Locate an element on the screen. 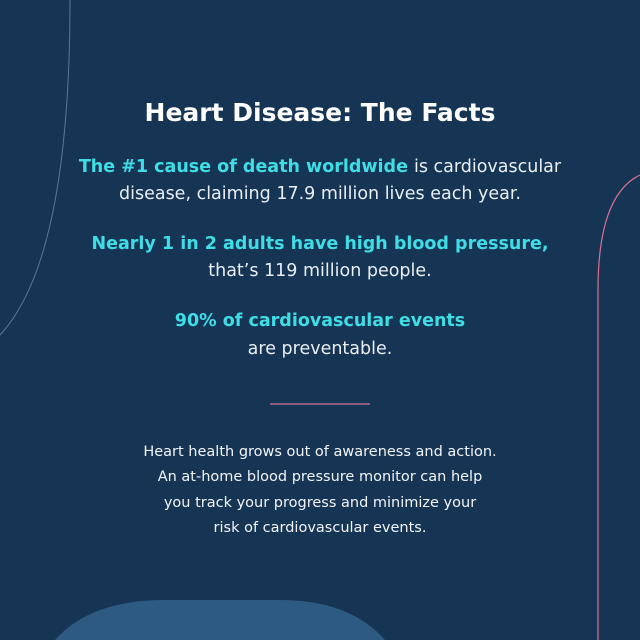 The height and width of the screenshot is (640, 640). fact-highlight: The #1 cause of death worldwide is located at coordinates (243, 167).